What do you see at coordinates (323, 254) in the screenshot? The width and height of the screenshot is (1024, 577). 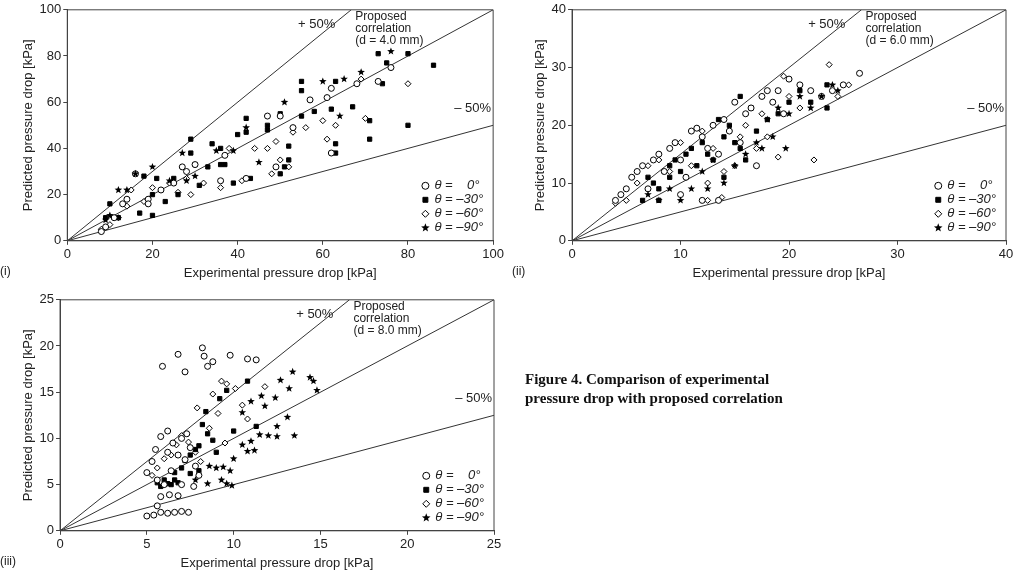 I see `x-tick-label: 60` at bounding box center [323, 254].